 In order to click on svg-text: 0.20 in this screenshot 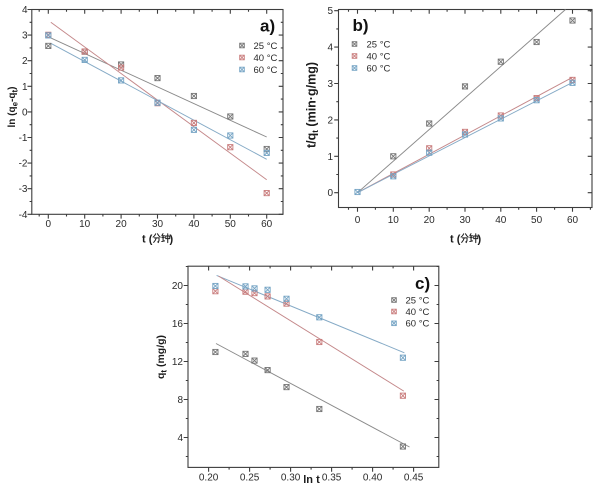, I will do `click(209, 478)`.